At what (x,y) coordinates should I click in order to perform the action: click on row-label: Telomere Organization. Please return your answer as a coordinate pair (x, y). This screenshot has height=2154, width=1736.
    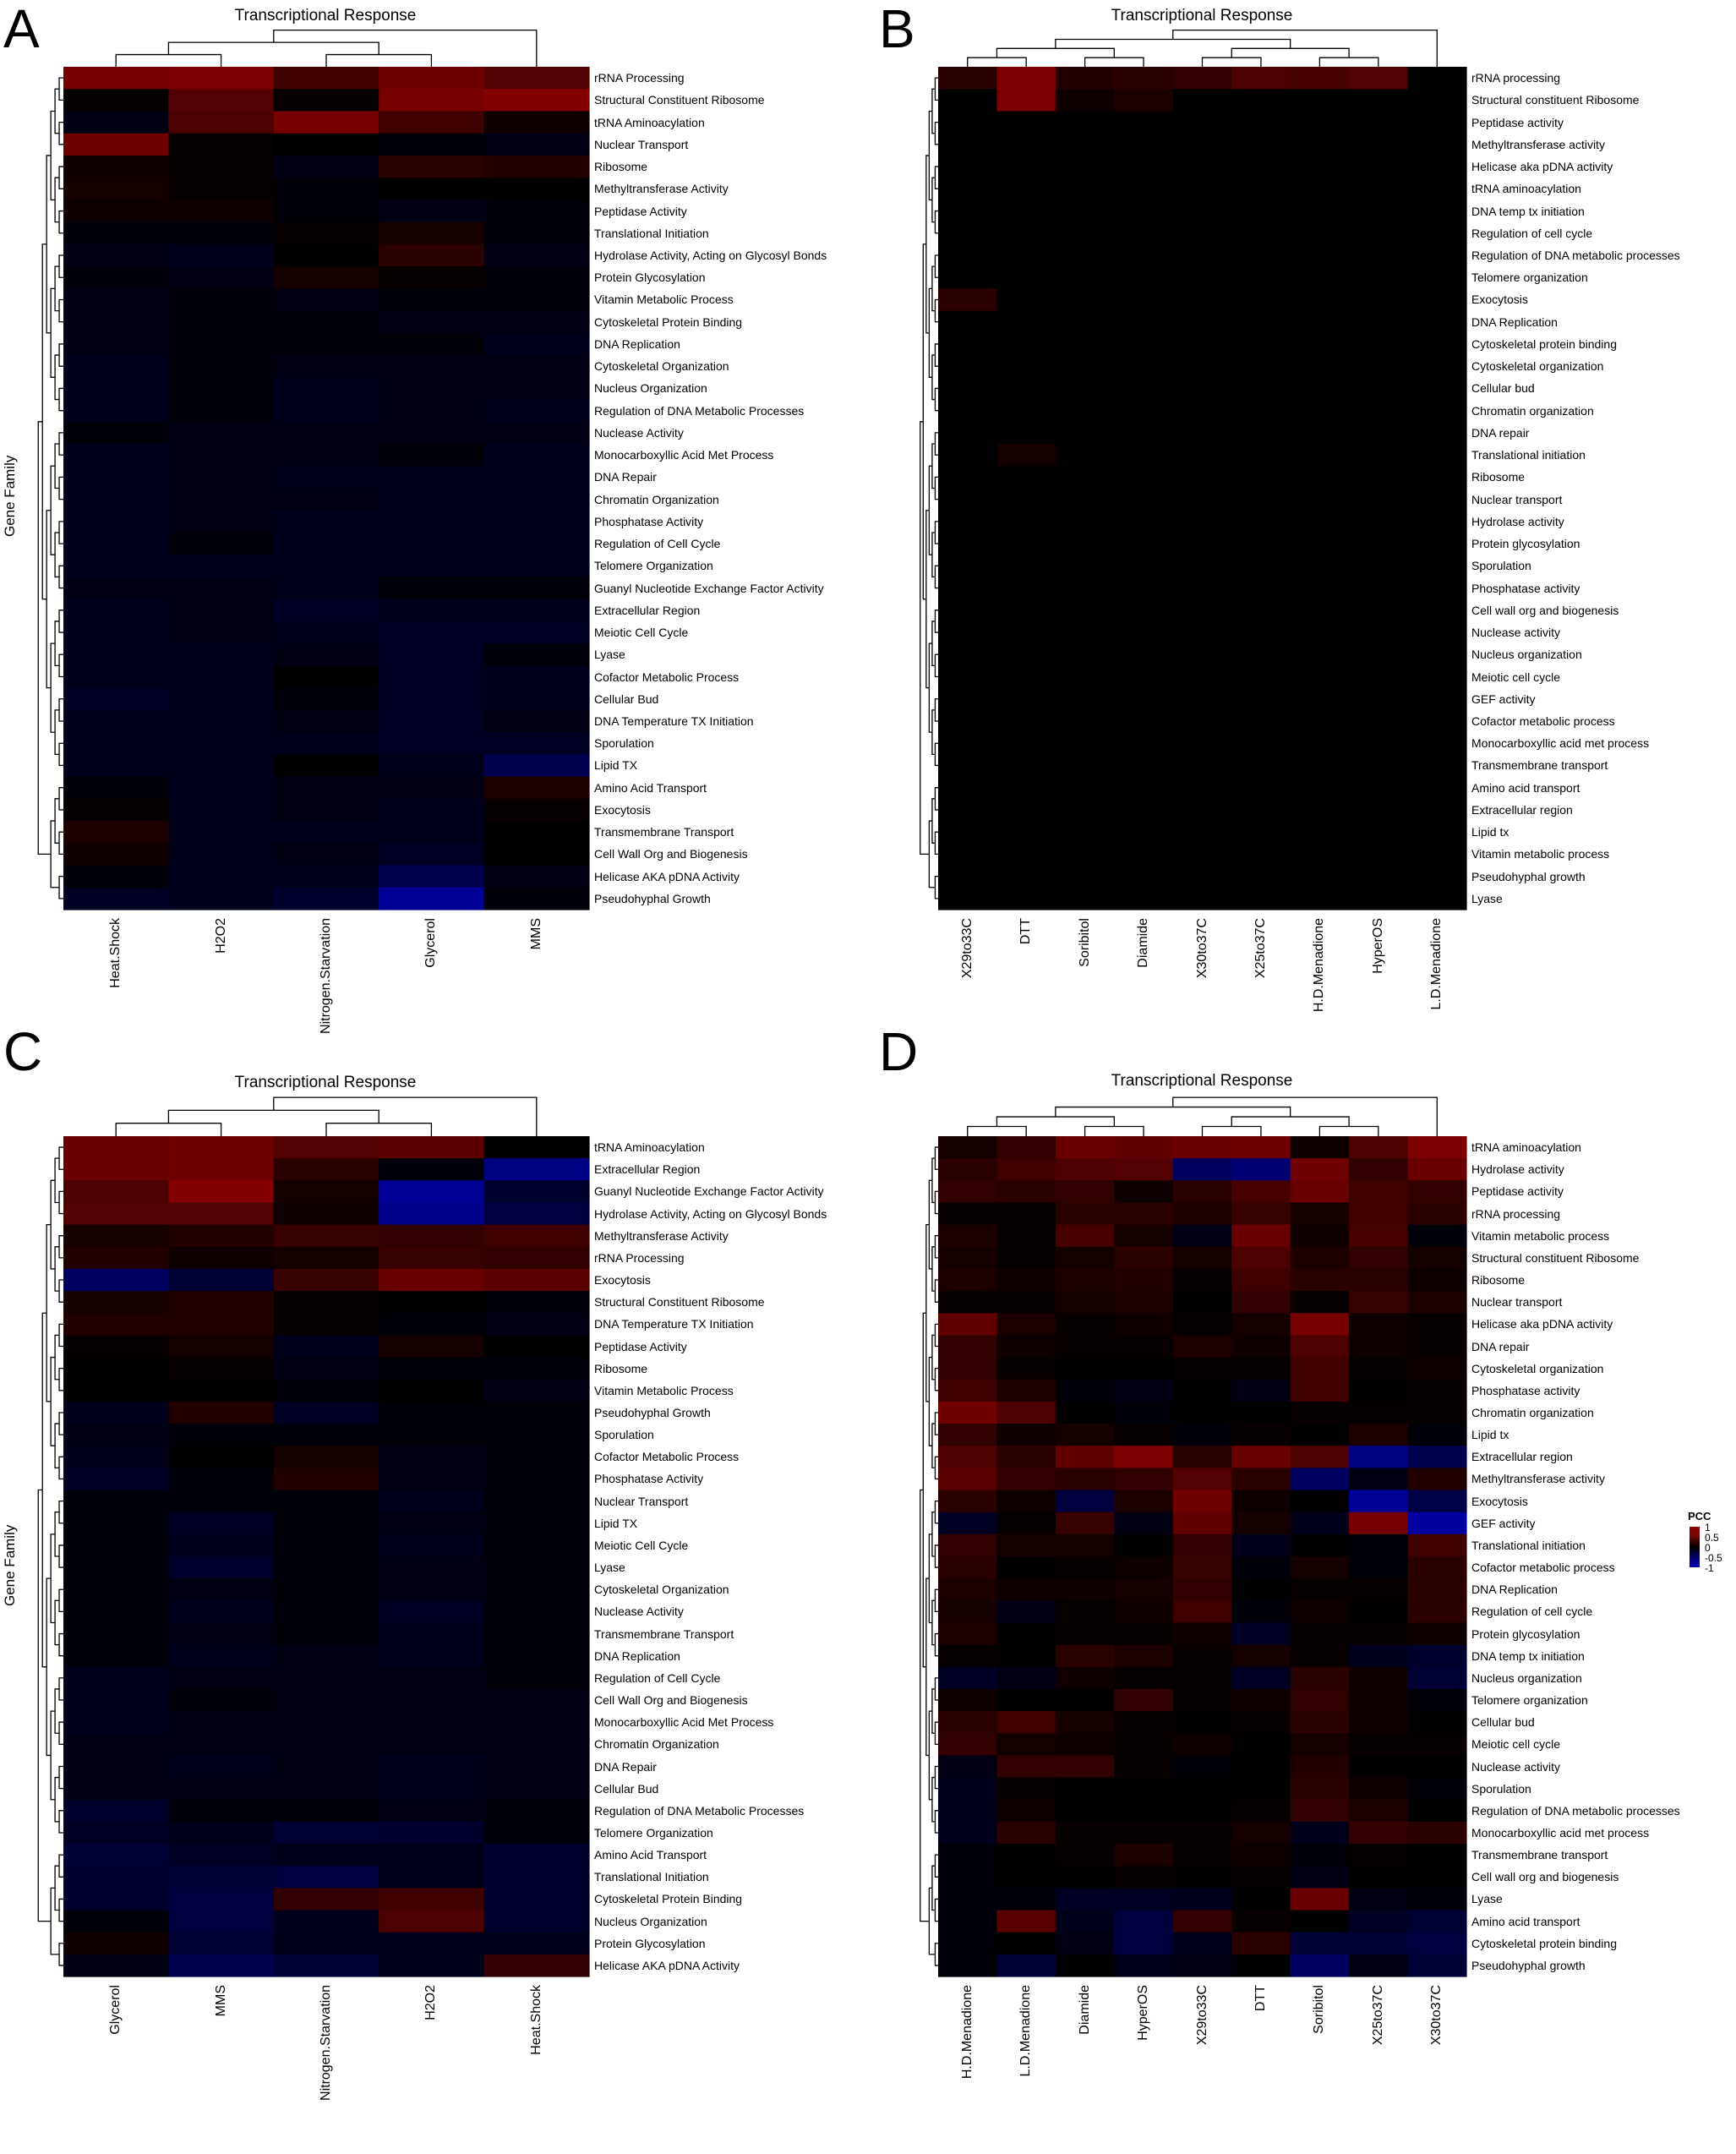
    Looking at the image, I should click on (653, 1832).